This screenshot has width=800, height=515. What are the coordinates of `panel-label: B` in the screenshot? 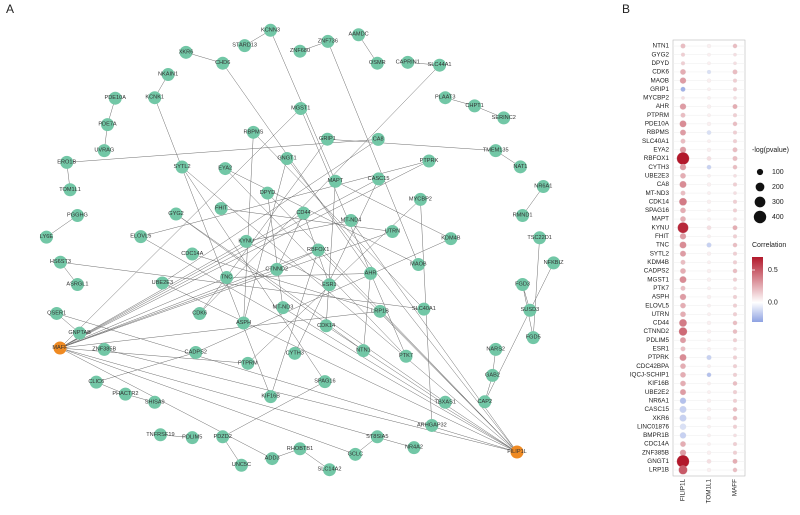 It's located at (626, 9).